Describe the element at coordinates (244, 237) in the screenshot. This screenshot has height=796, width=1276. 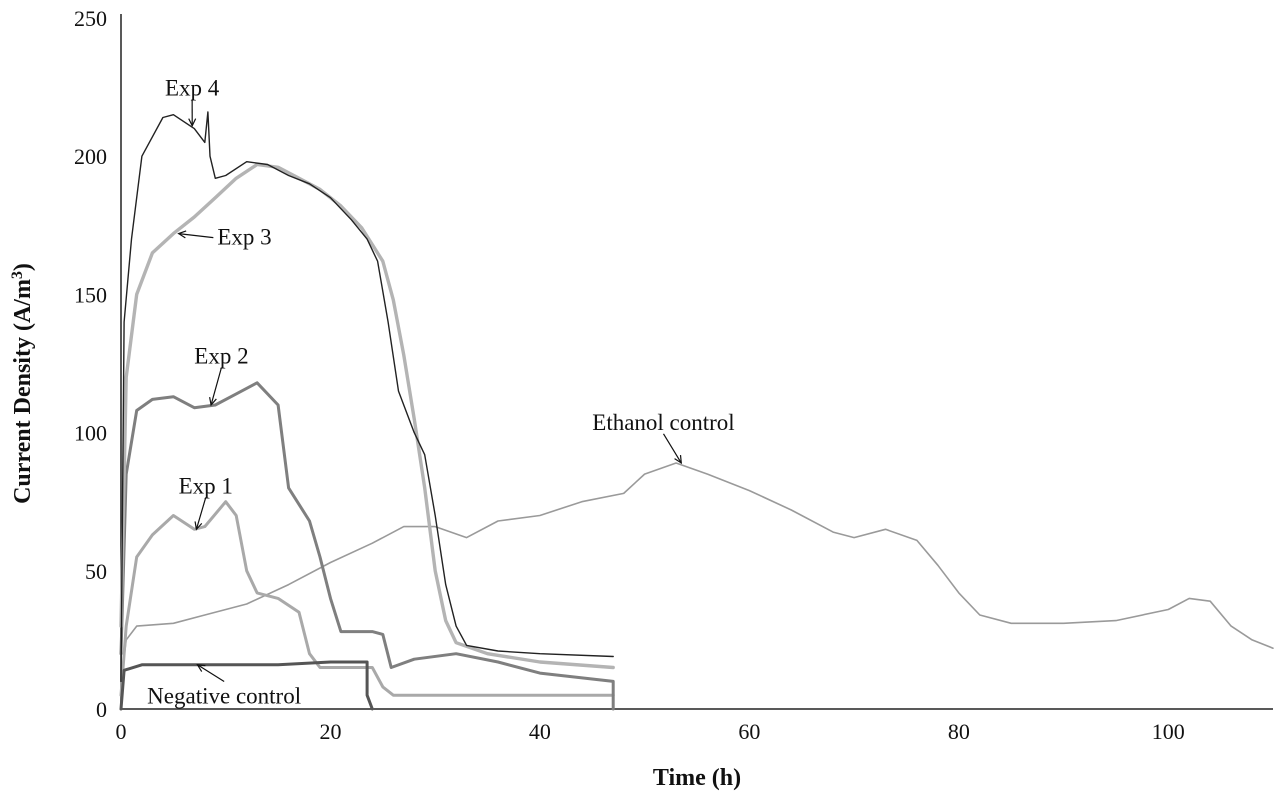
I see `annotation-label-exp-3: Exp 3` at that location.